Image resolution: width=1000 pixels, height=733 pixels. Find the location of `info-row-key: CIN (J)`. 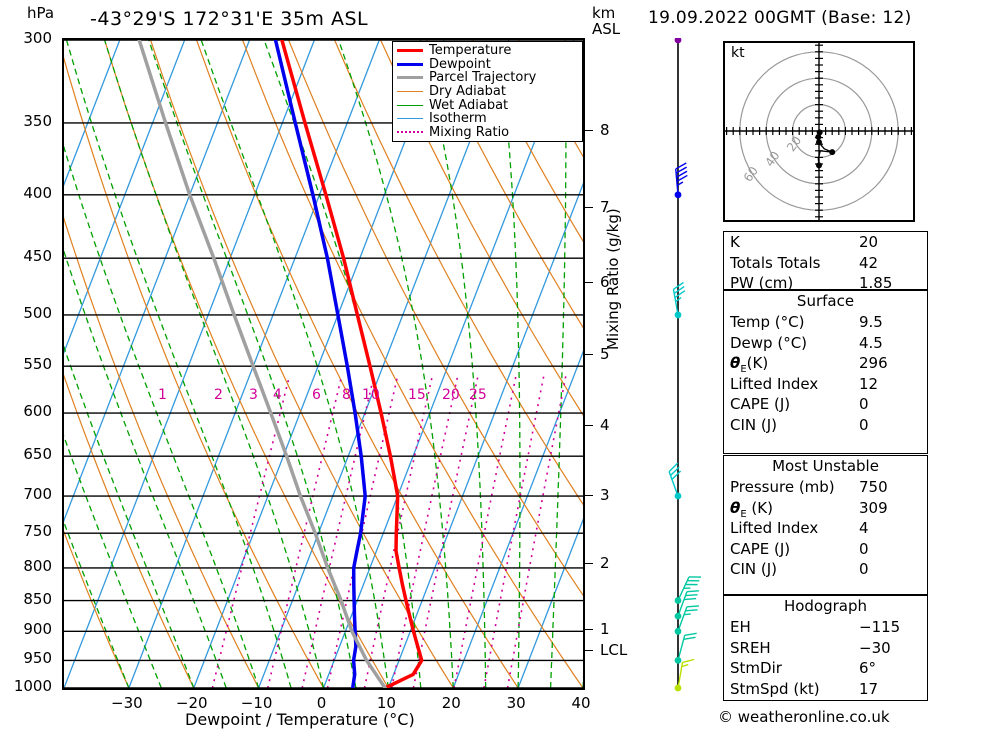

info-row-key: CIN (J) is located at coordinates (754, 569).